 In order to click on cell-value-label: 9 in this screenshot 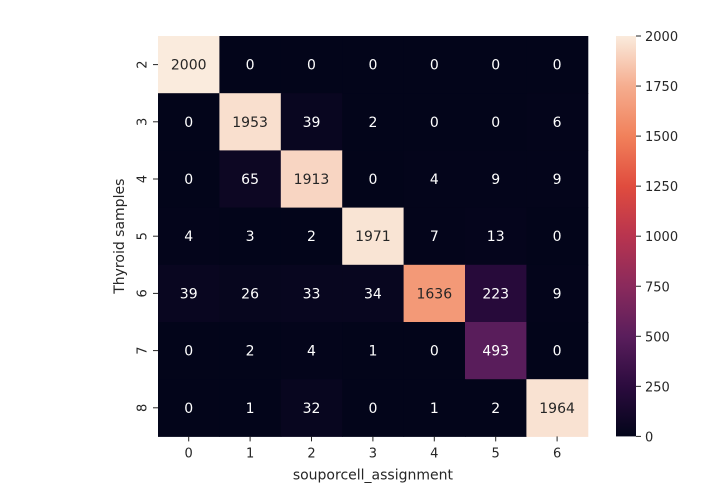, I will do `click(557, 180)`.